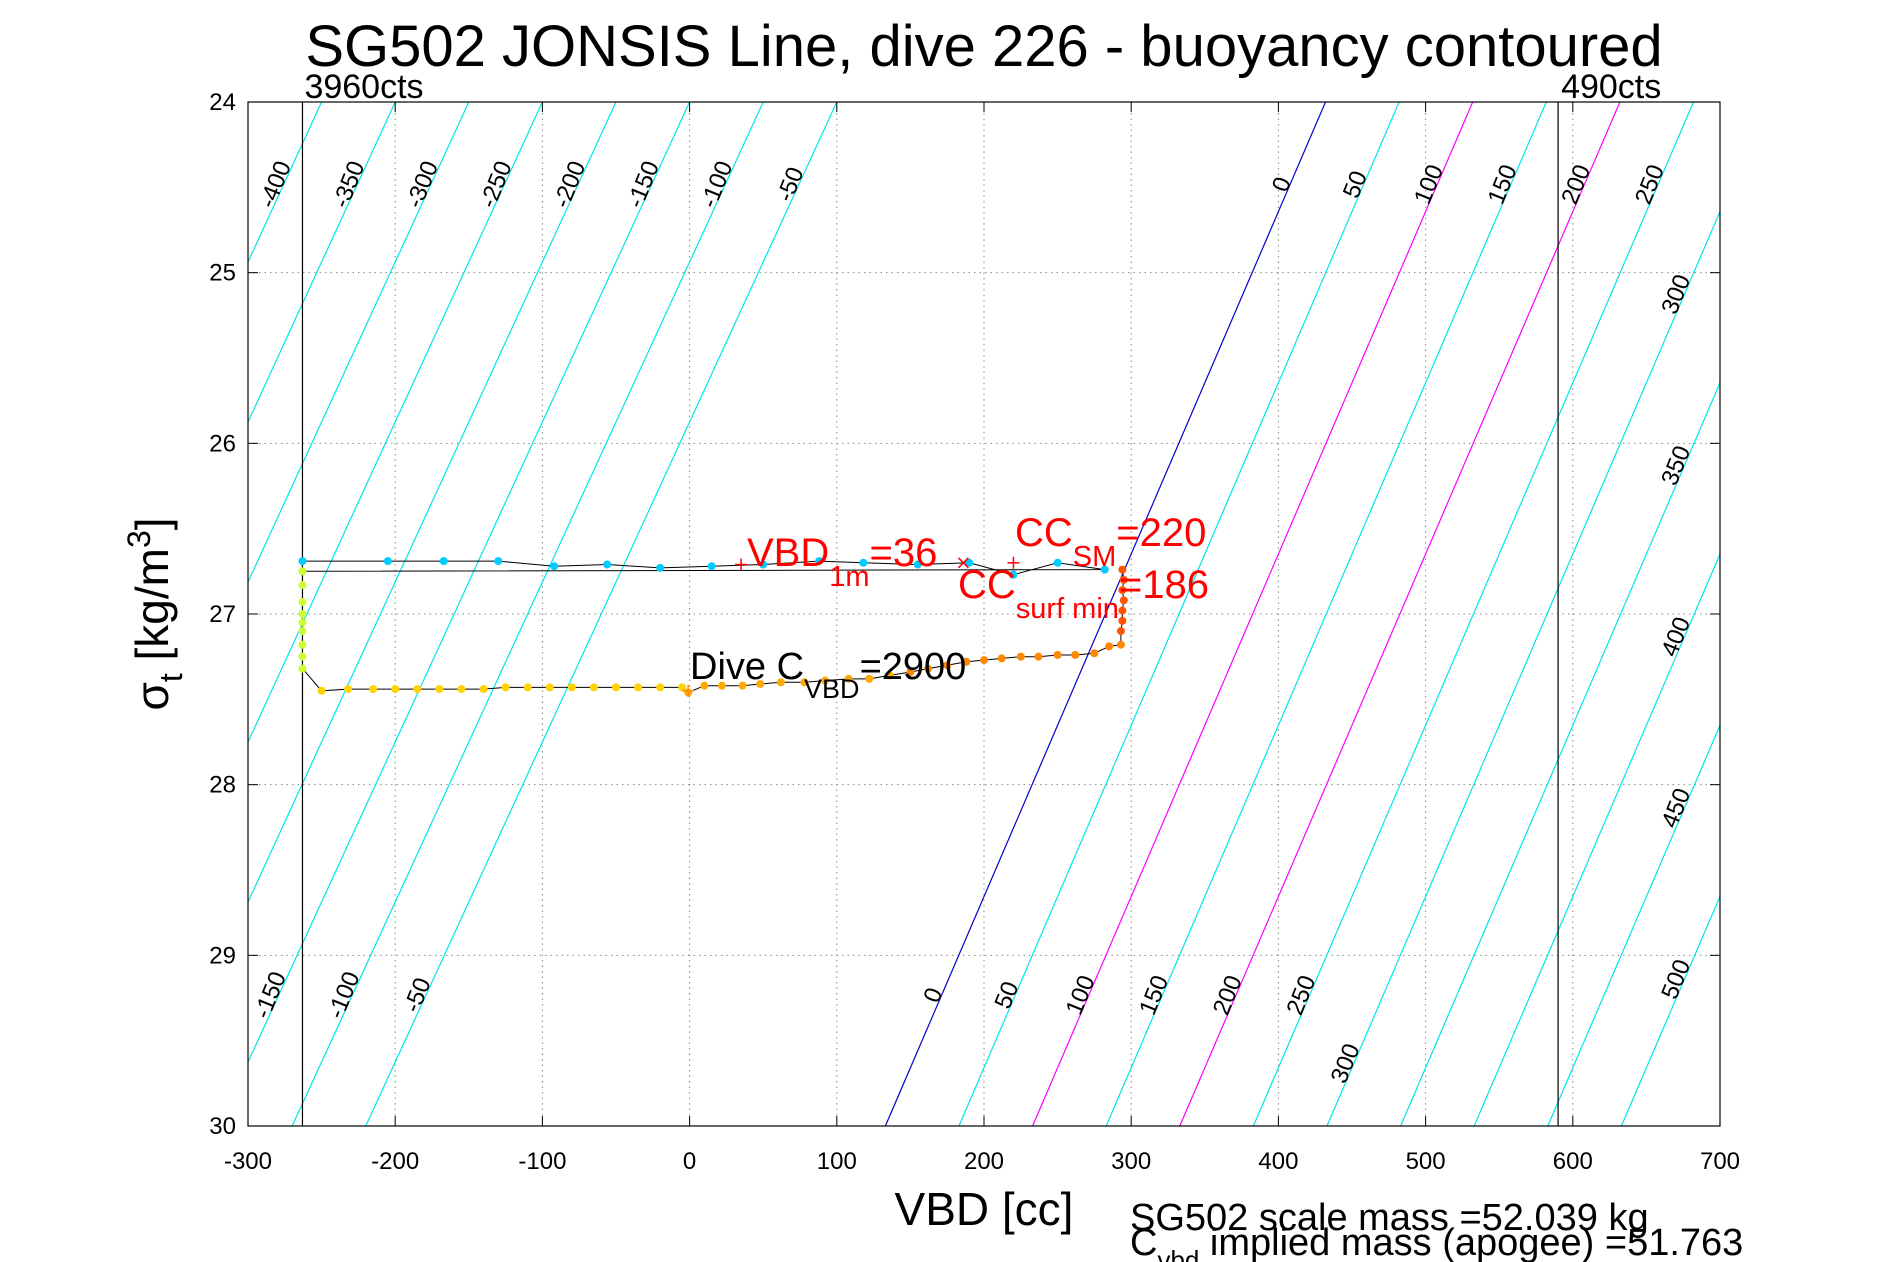 This screenshot has height=1262, width=1891. Describe the element at coordinates (222, 785) in the screenshot. I see `y-tick-label: 28` at that location.